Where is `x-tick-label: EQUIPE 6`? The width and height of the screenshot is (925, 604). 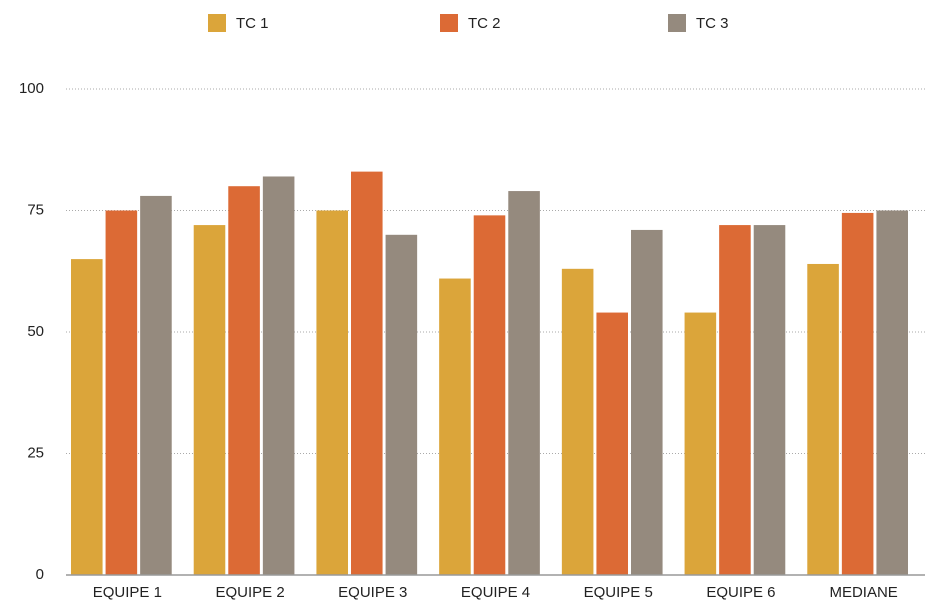 x-tick-label: EQUIPE 6 is located at coordinates (740, 592).